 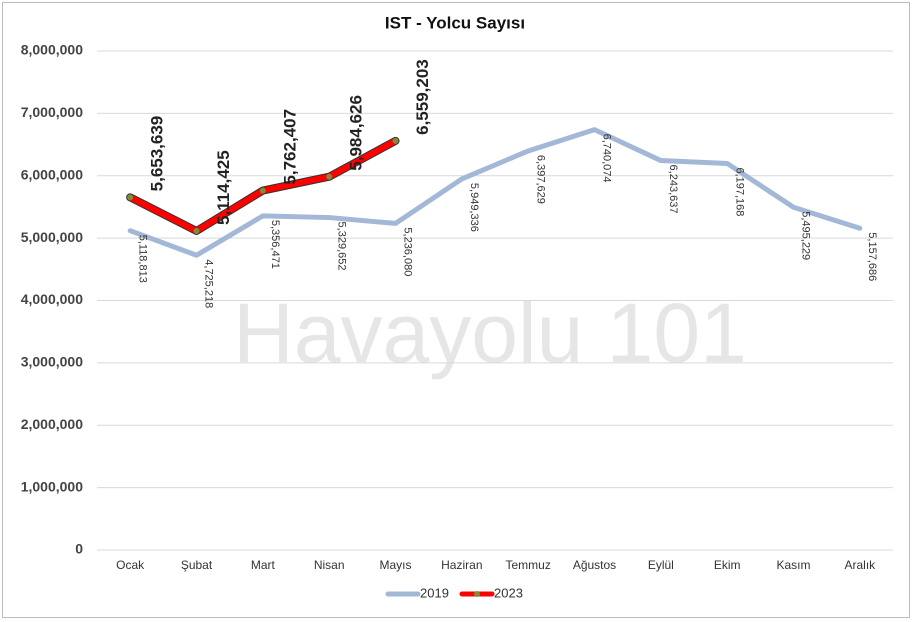 I want to click on y-tick-label: 6,000,000, so click(x=52, y=174).